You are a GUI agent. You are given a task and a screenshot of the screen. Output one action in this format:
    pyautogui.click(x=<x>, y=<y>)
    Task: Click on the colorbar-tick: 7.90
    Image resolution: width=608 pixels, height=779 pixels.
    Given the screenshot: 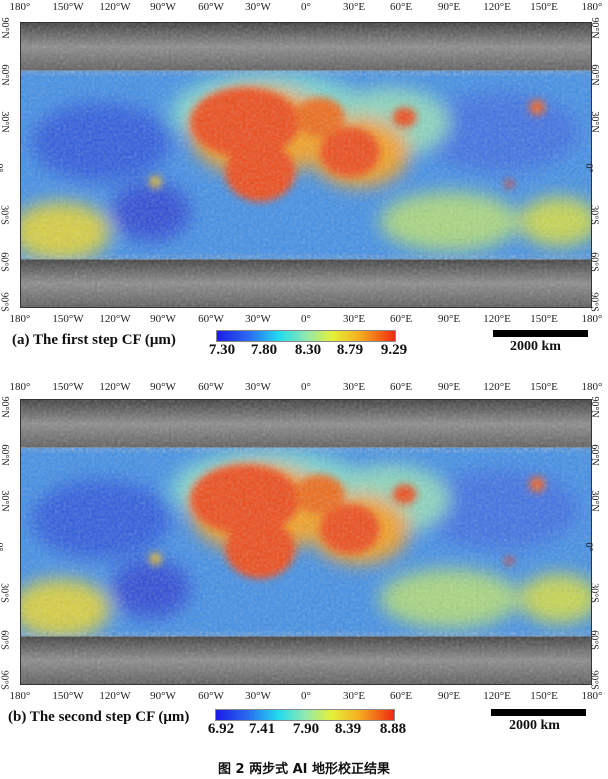 What is the action you would take?
    pyautogui.click(x=306, y=729)
    